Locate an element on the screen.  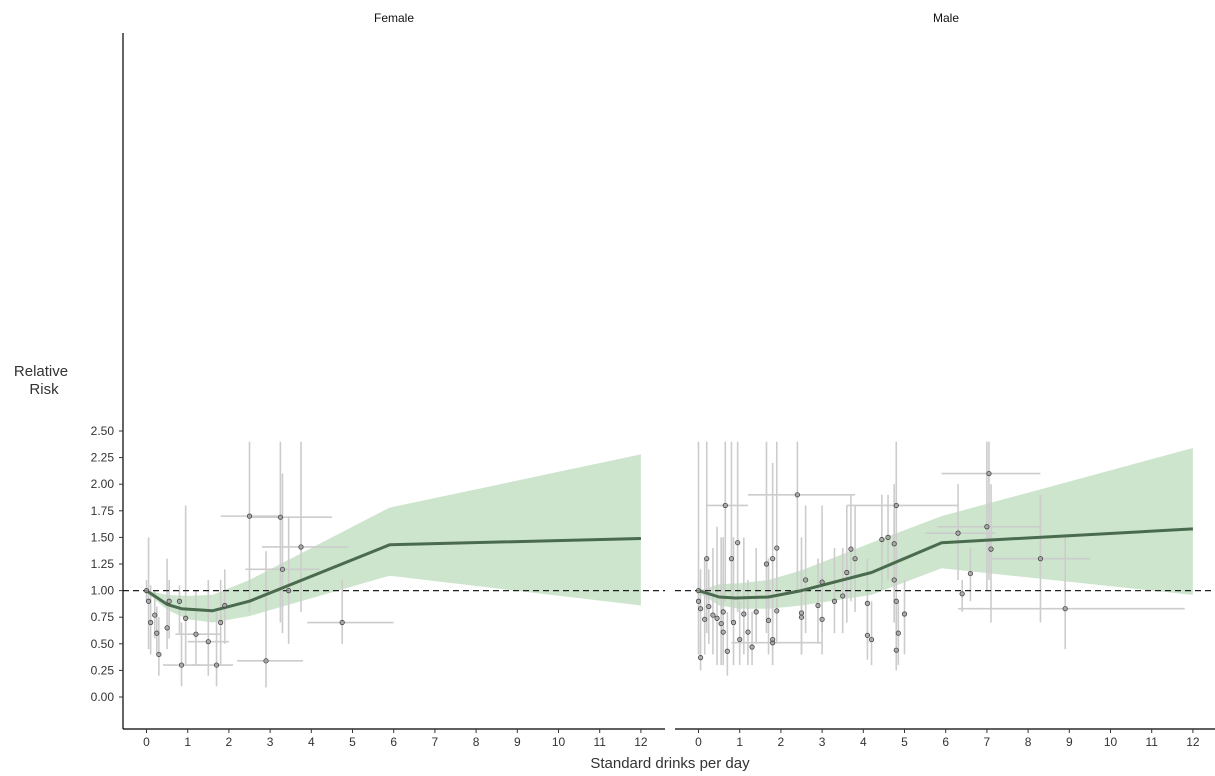
x-tick-label-male-11: 11 is located at coordinates (1151, 742).